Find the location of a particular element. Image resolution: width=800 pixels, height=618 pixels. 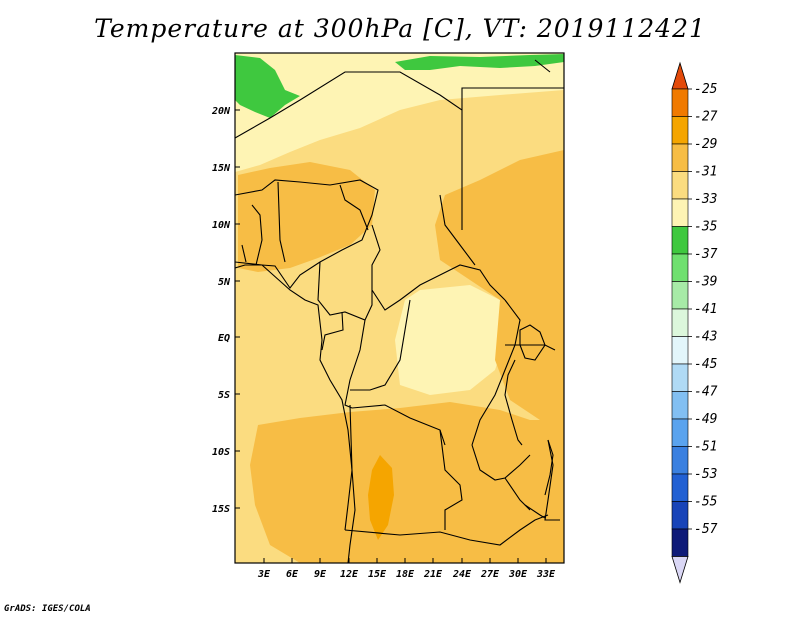

colorbar-label: -29 is located at coordinates (705, 144).